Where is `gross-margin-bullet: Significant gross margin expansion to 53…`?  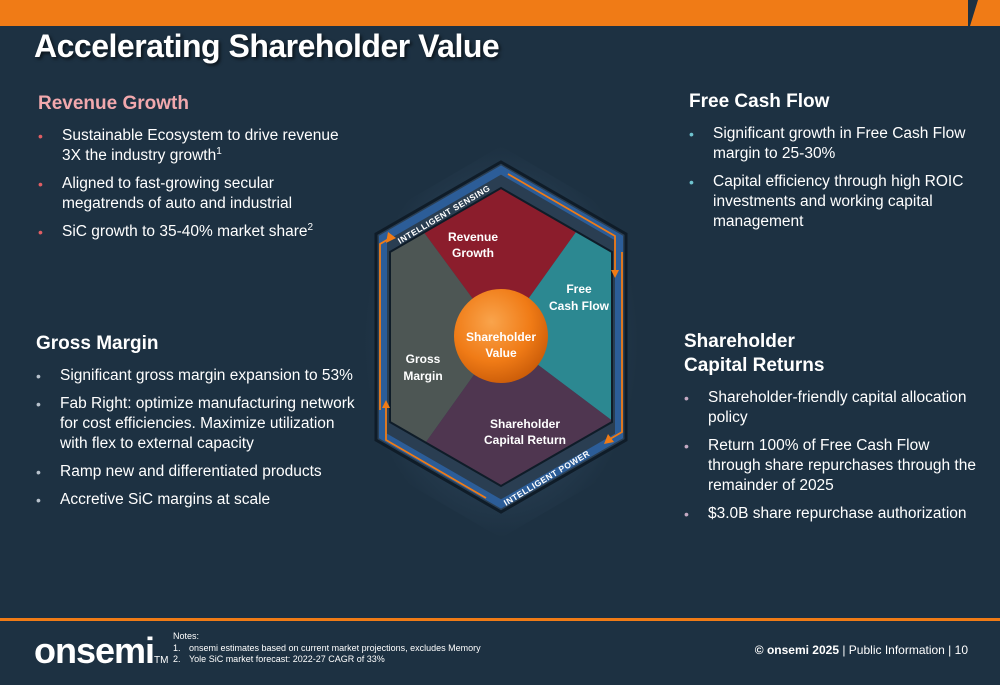
gross-margin-bullet: Significant gross margin expansion to 53… is located at coordinates (201, 376).